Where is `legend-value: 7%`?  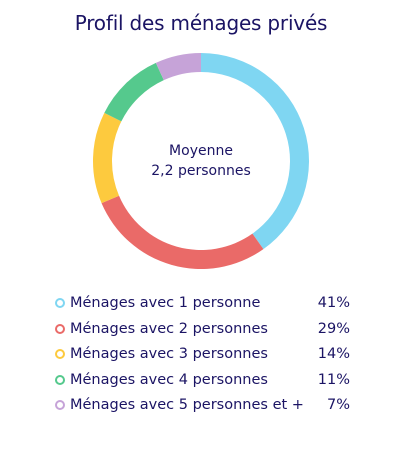
legend-value: 7% is located at coordinates (338, 405).